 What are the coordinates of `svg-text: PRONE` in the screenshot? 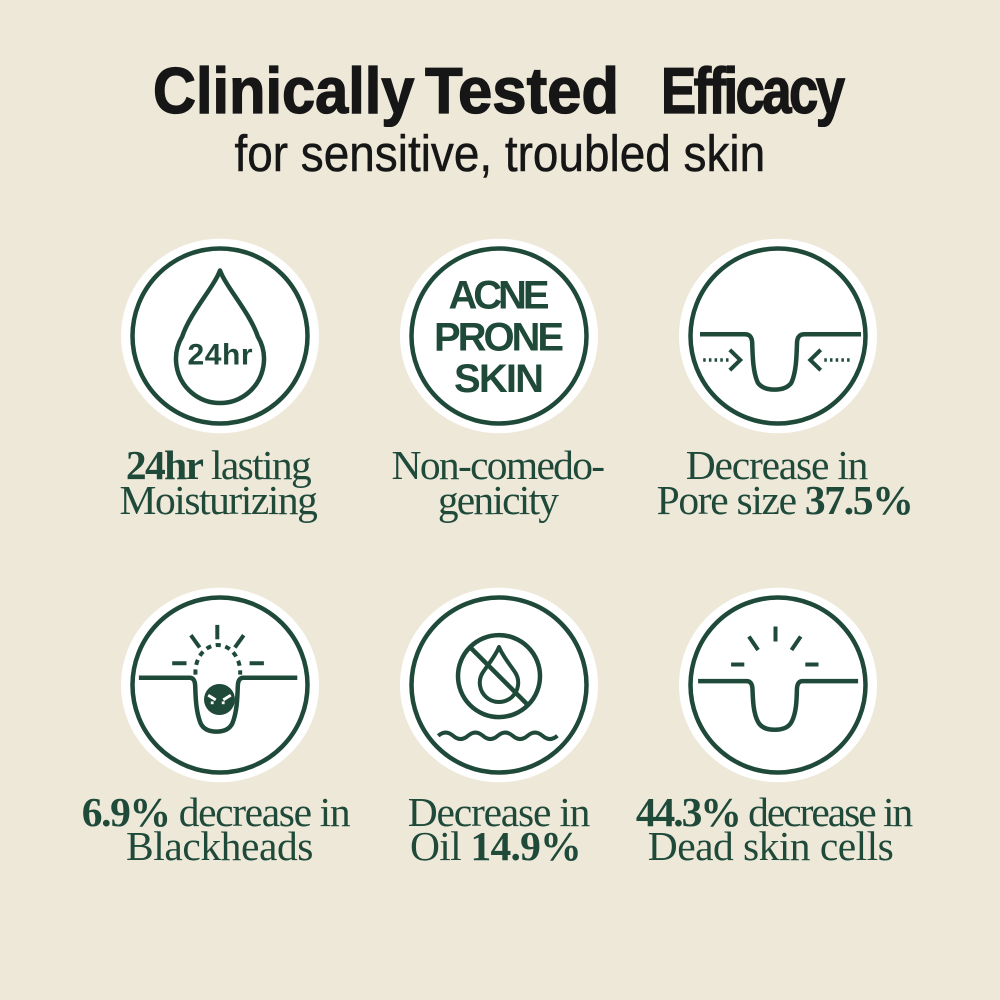 It's located at (499, 337).